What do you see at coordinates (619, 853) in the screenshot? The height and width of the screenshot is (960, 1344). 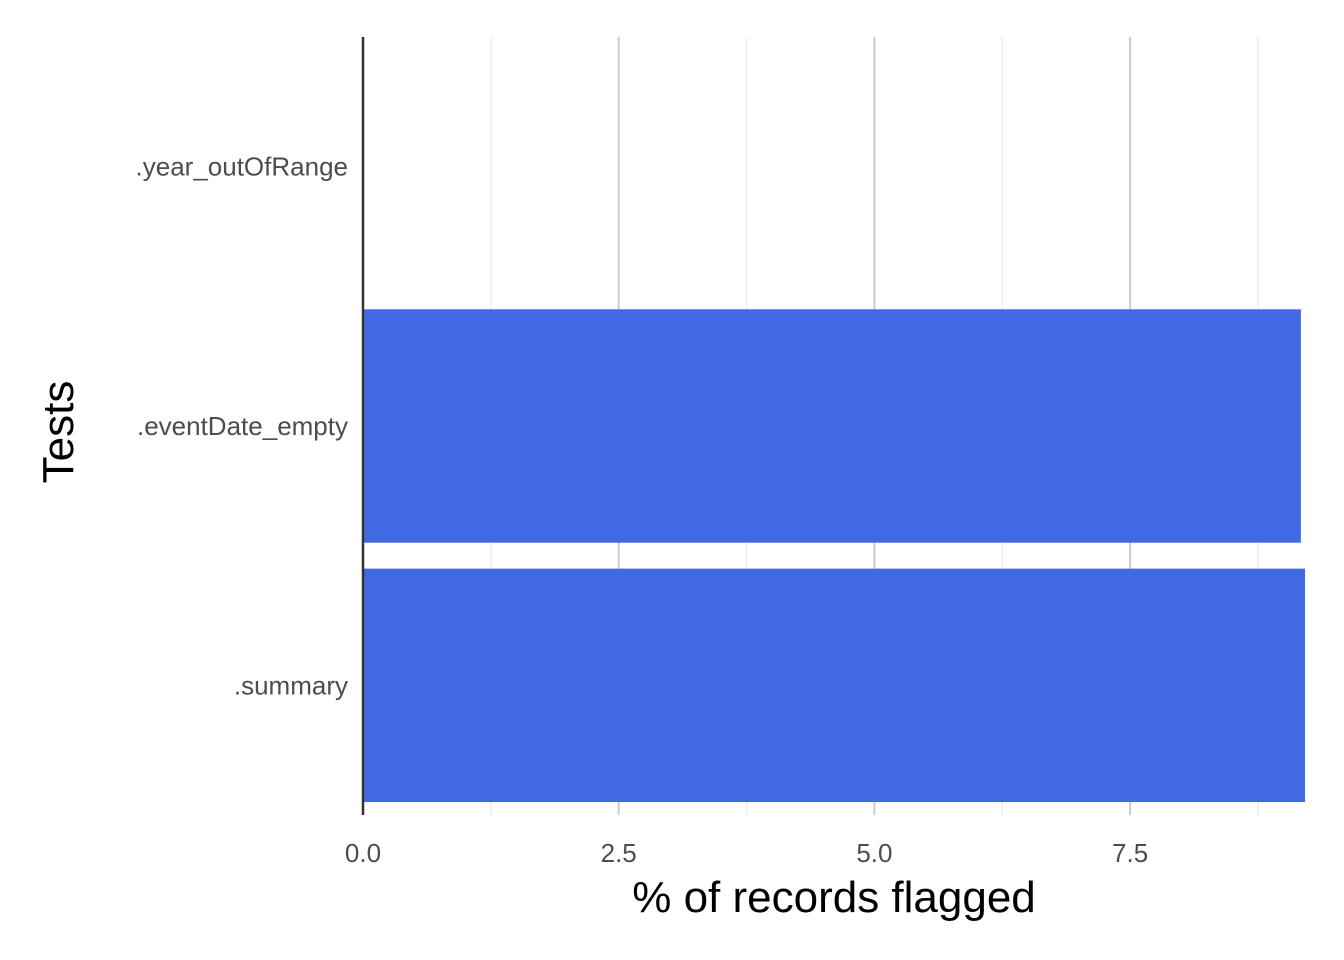 I see `x-tick-label: 2.5` at bounding box center [619, 853].